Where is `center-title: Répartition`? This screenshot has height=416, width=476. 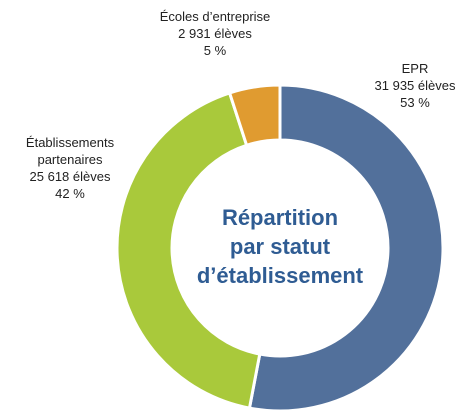 center-title: Répartition is located at coordinates (280, 217).